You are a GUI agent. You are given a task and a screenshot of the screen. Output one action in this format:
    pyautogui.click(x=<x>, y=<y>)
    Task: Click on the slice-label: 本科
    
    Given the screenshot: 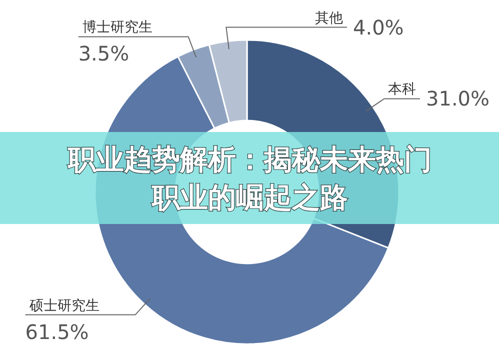 What is the action you would take?
    pyautogui.click(x=402, y=90)
    